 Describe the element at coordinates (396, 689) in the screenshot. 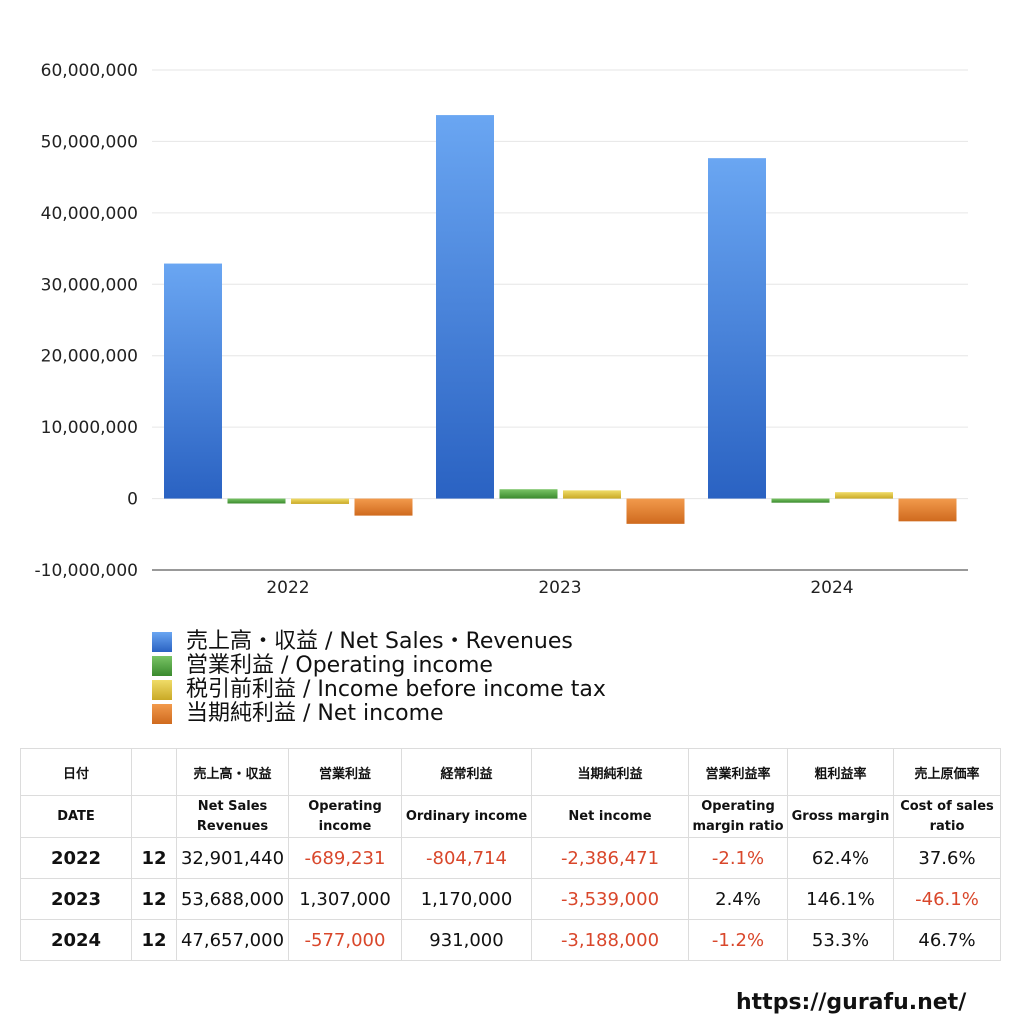

I see `legend-label-pretax: 税引前利益 / Income before income tax` at that location.